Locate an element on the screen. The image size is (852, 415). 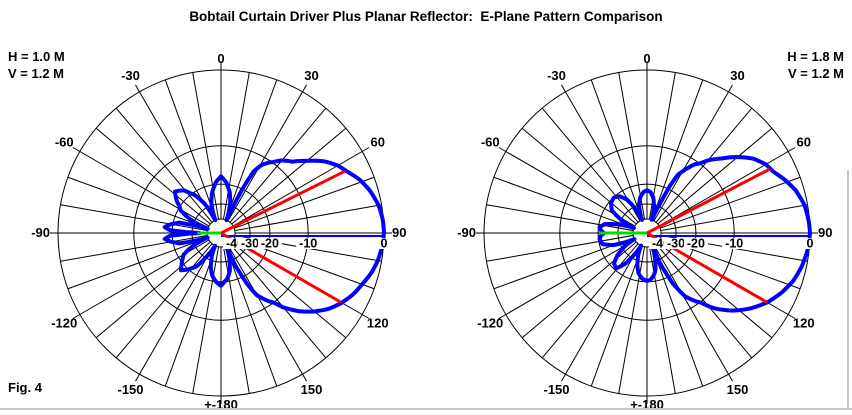
right-v-dimension: V = 1.2 M is located at coordinates (816, 73).